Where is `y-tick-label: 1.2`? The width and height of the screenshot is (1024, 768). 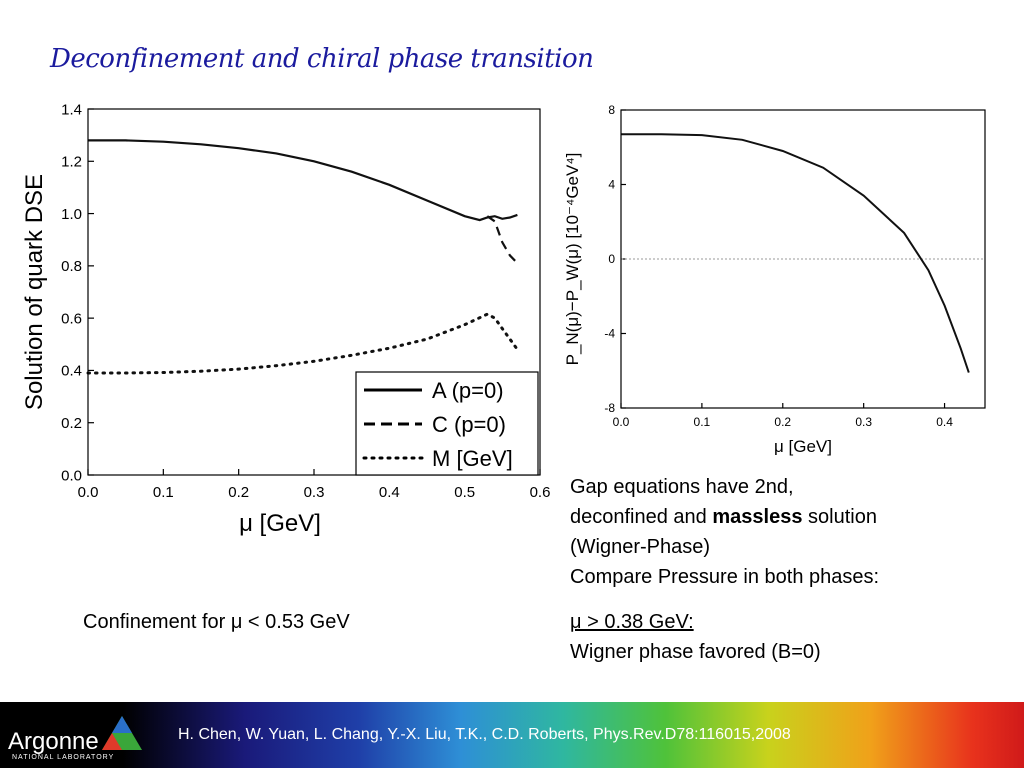 y-tick-label: 1.2 is located at coordinates (71, 162).